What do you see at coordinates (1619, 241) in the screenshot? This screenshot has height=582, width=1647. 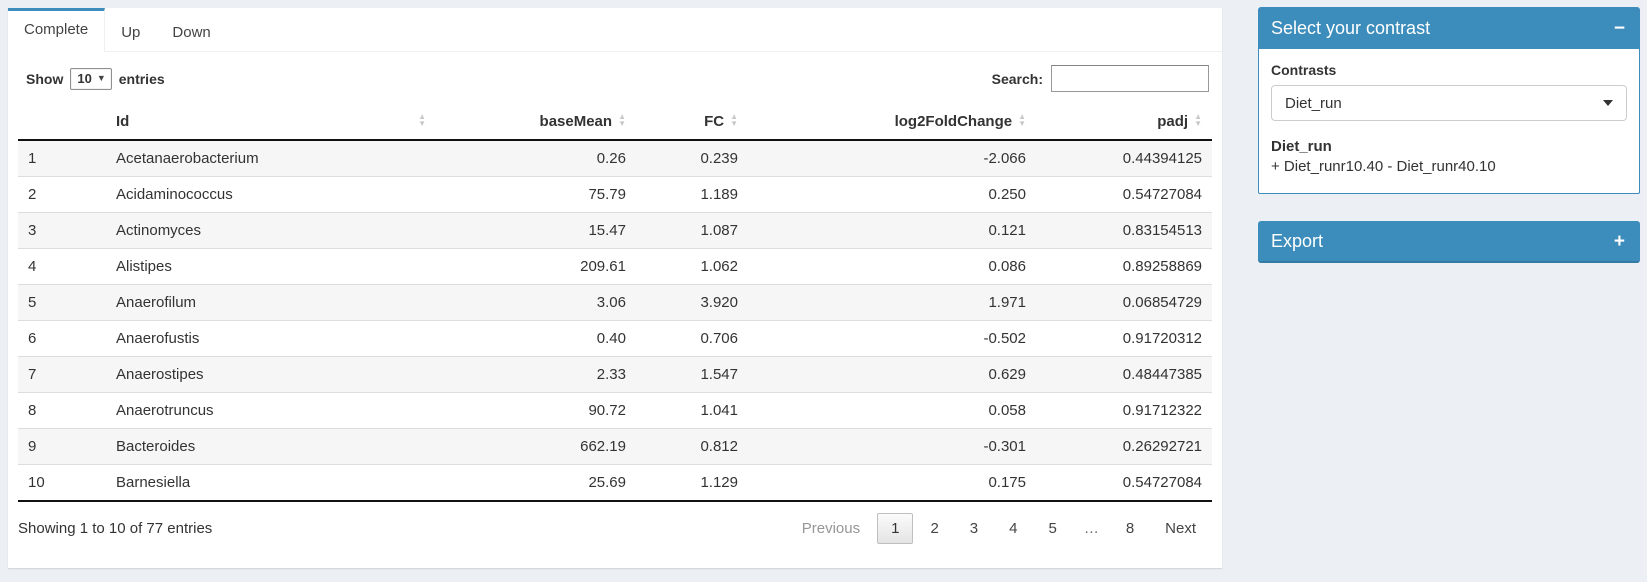 I see `expand-plus-icon: +` at bounding box center [1619, 241].